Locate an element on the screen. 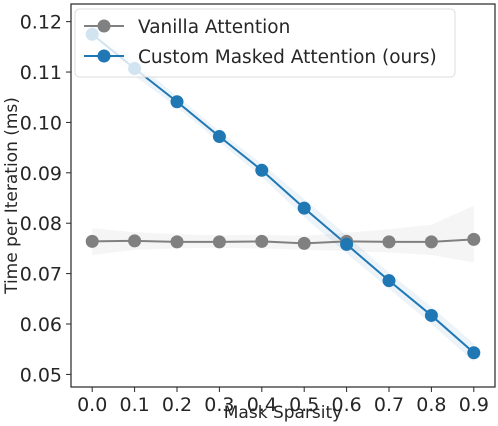  x-tick-label: 0.7 is located at coordinates (389, 405).